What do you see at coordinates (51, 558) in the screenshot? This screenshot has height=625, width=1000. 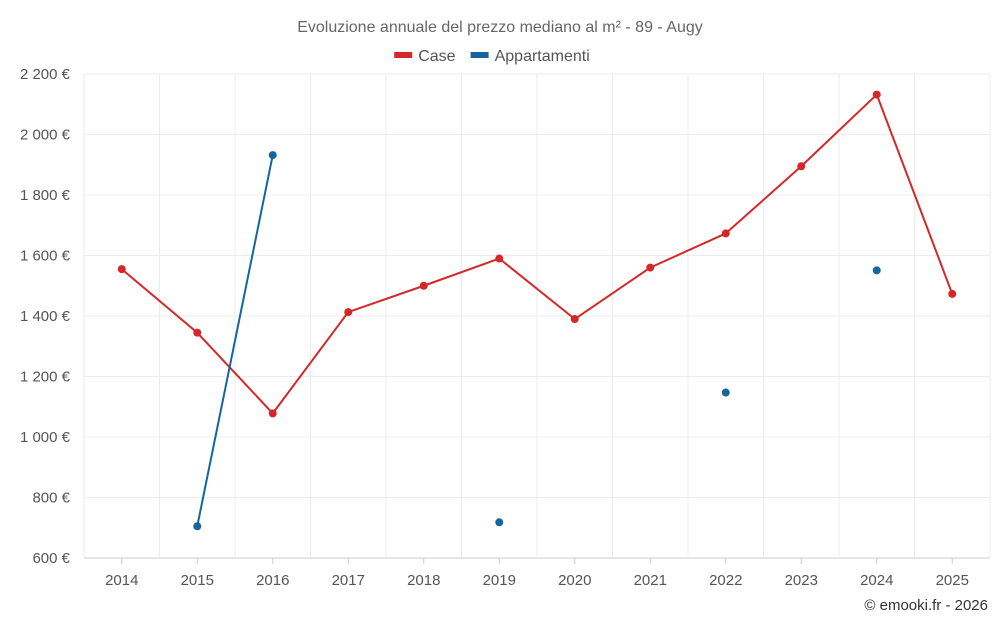 I see `y-tick-label: 600 €` at bounding box center [51, 558].